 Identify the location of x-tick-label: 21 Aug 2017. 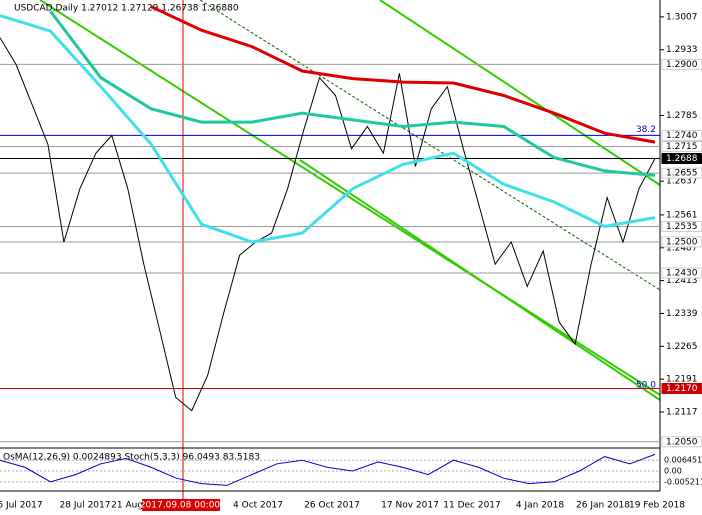
(140, 506).